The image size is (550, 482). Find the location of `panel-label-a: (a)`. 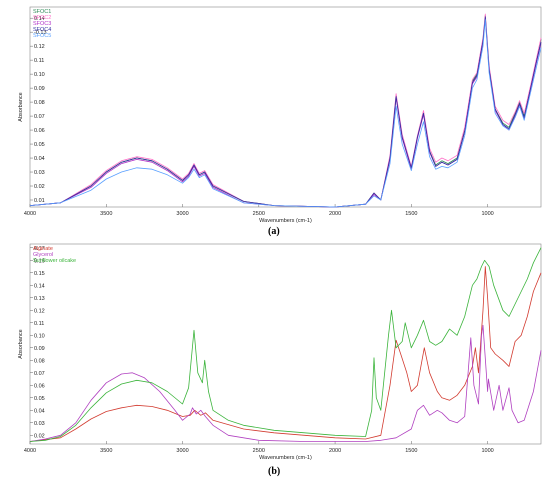

panel-label-a: (a) is located at coordinates (274, 231).